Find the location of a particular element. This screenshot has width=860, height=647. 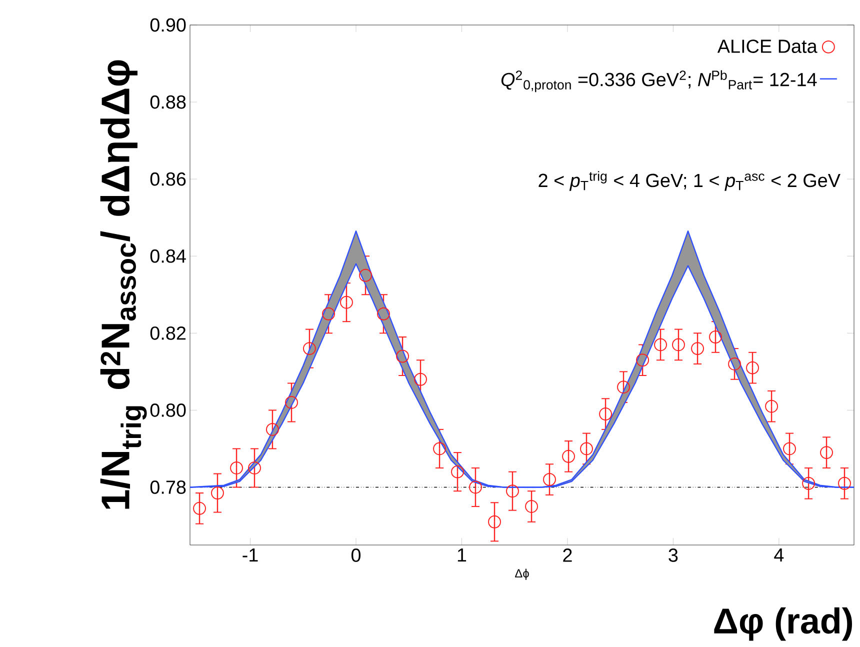

y-tick-label: 0.82 is located at coordinates (168, 333).